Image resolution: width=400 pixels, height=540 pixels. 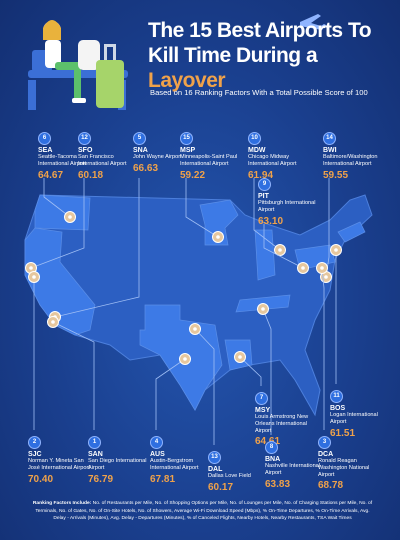 I want to click on airport-name: Pittsburgh International Airport, so click(x=287, y=206).